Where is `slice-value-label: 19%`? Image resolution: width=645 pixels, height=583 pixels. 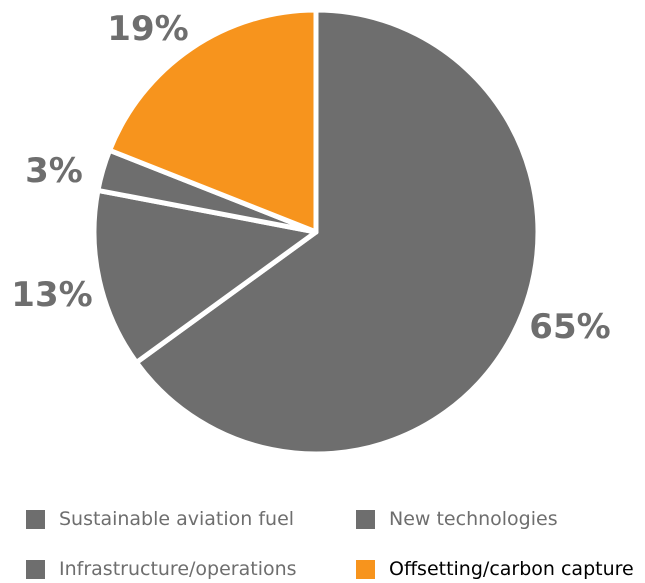
slice-value-label: 19% is located at coordinates (147, 29).